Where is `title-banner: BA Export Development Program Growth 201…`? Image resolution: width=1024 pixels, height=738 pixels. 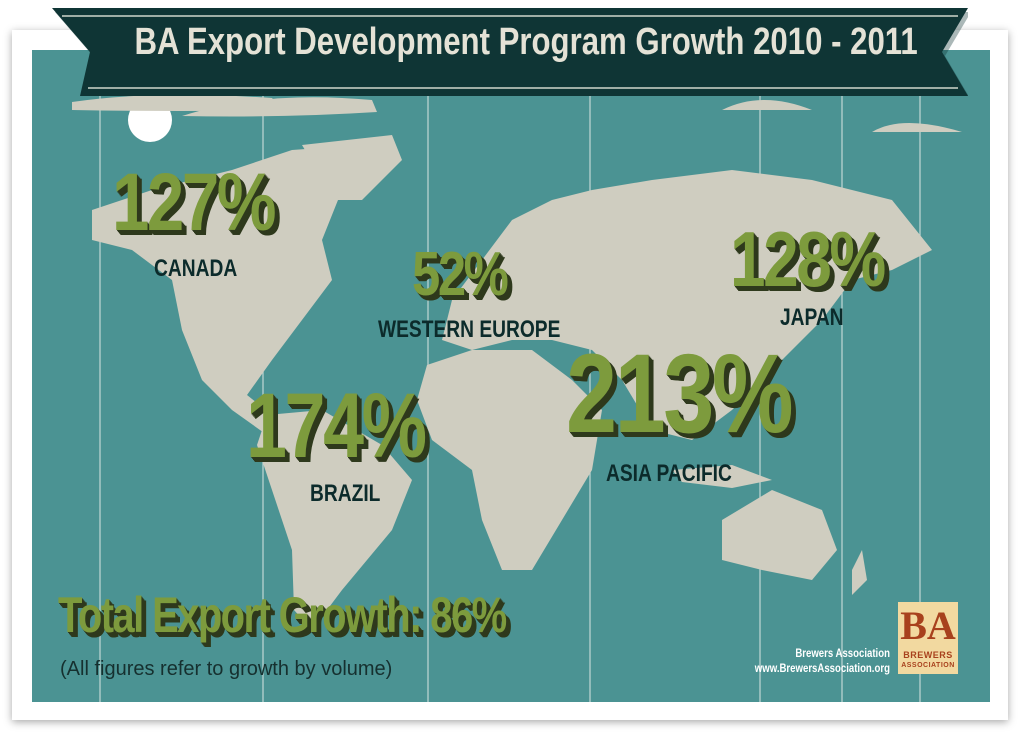 title-banner: BA Export Development Program Growth 201… is located at coordinates (510, 52).